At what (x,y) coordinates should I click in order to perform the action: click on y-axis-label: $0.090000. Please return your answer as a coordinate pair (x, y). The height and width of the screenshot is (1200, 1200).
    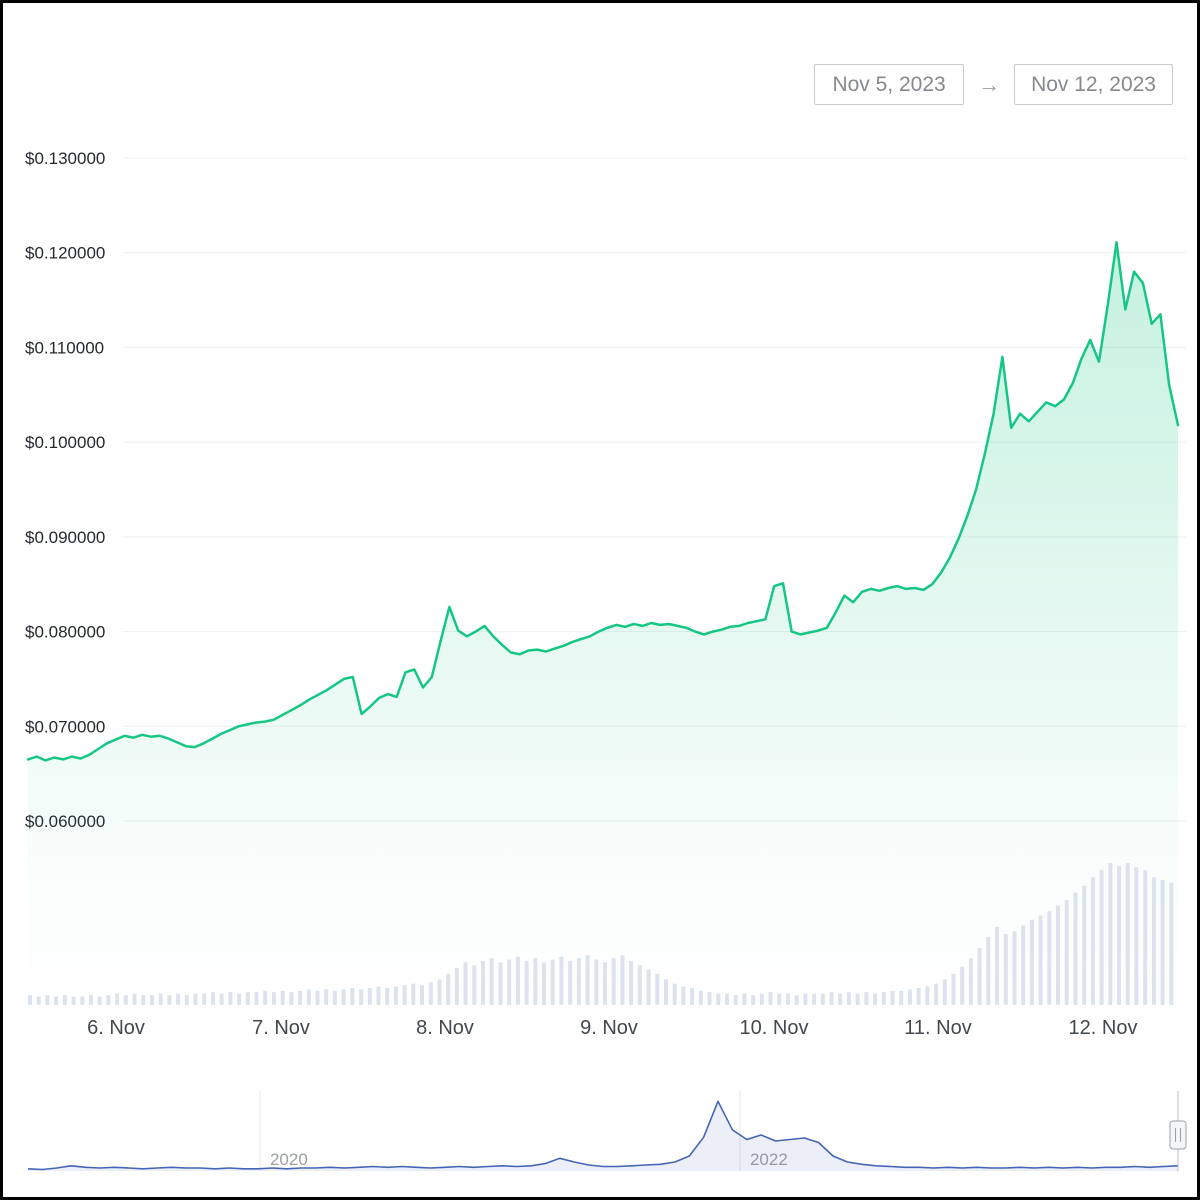
    Looking at the image, I should click on (65, 537).